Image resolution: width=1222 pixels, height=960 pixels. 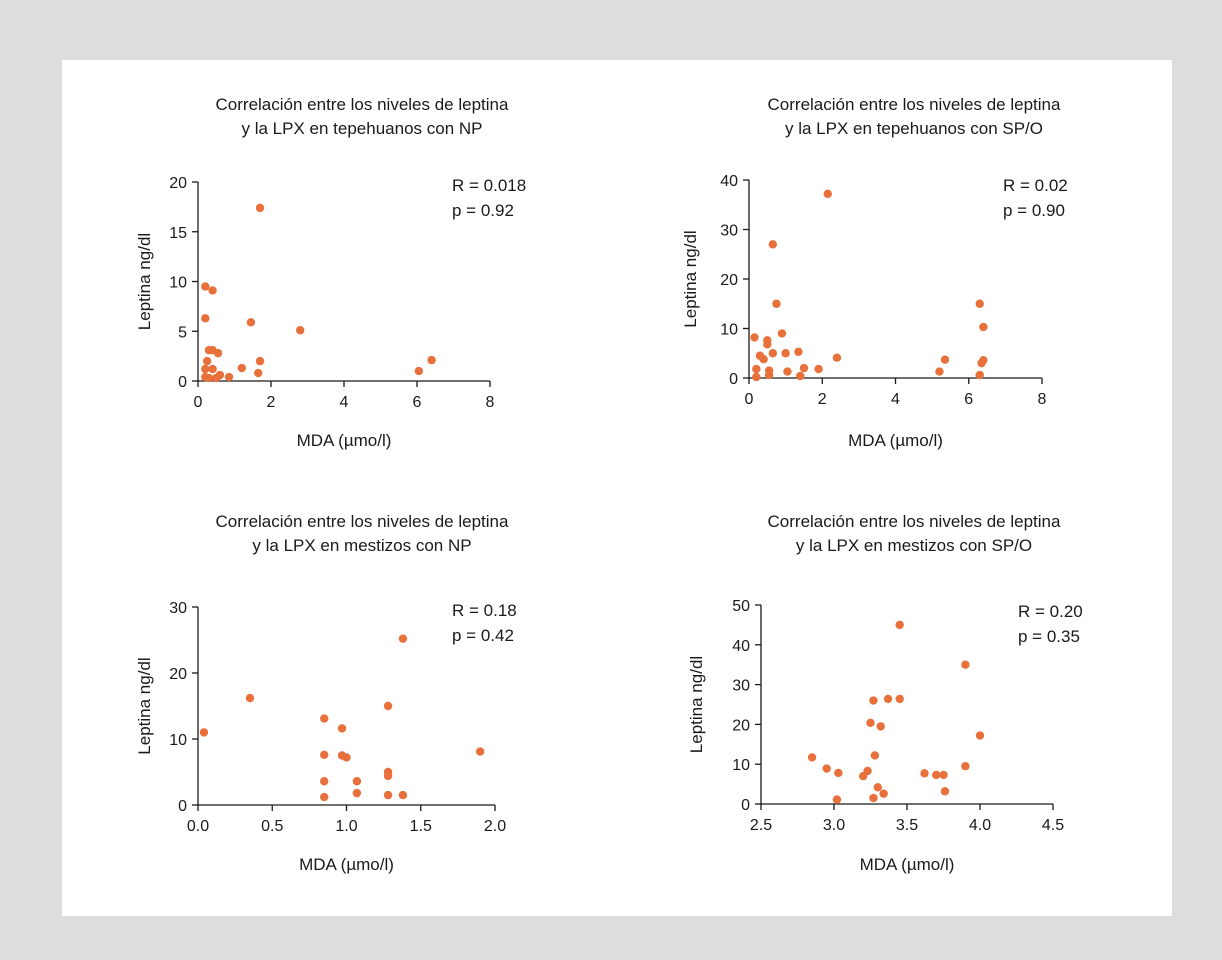 What do you see at coordinates (907, 864) in the screenshot?
I see `chart-4-x-axis-label: MDA (µmo/l)` at bounding box center [907, 864].